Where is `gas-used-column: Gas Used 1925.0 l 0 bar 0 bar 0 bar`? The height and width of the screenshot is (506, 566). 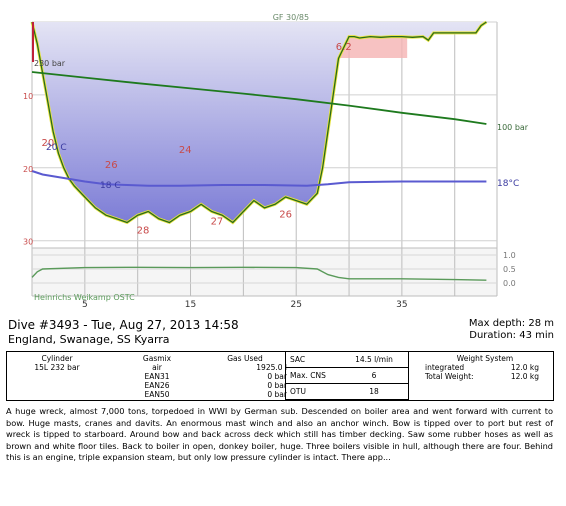
gas-used-column: Gas Used 1925.0 l 0 bar 0 bar 0 bar is located at coordinates (245, 376).